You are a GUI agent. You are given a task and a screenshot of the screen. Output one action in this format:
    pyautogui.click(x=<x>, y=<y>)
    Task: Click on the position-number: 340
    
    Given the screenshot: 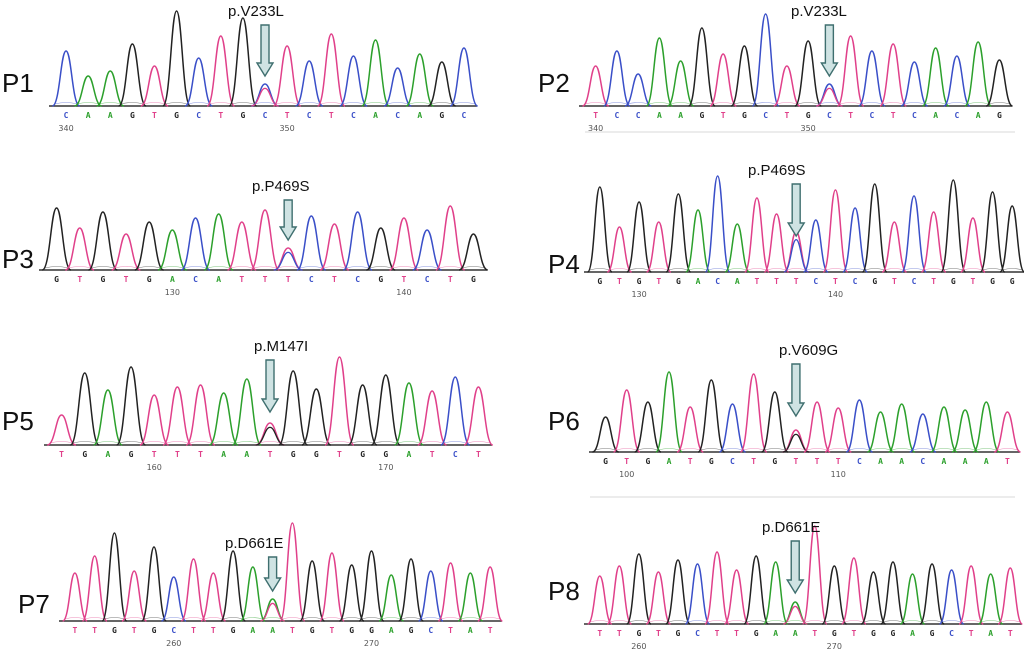 What is the action you would take?
    pyautogui.click(x=65, y=128)
    